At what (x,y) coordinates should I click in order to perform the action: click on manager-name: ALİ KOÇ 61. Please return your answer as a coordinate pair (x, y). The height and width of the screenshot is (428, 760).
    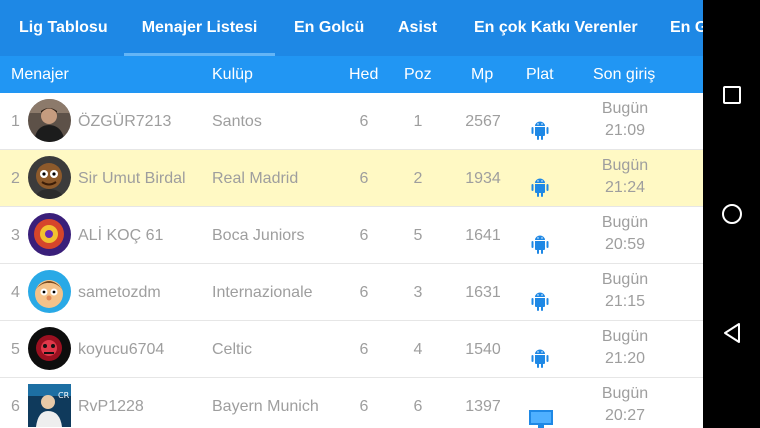
    Looking at the image, I should click on (121, 235).